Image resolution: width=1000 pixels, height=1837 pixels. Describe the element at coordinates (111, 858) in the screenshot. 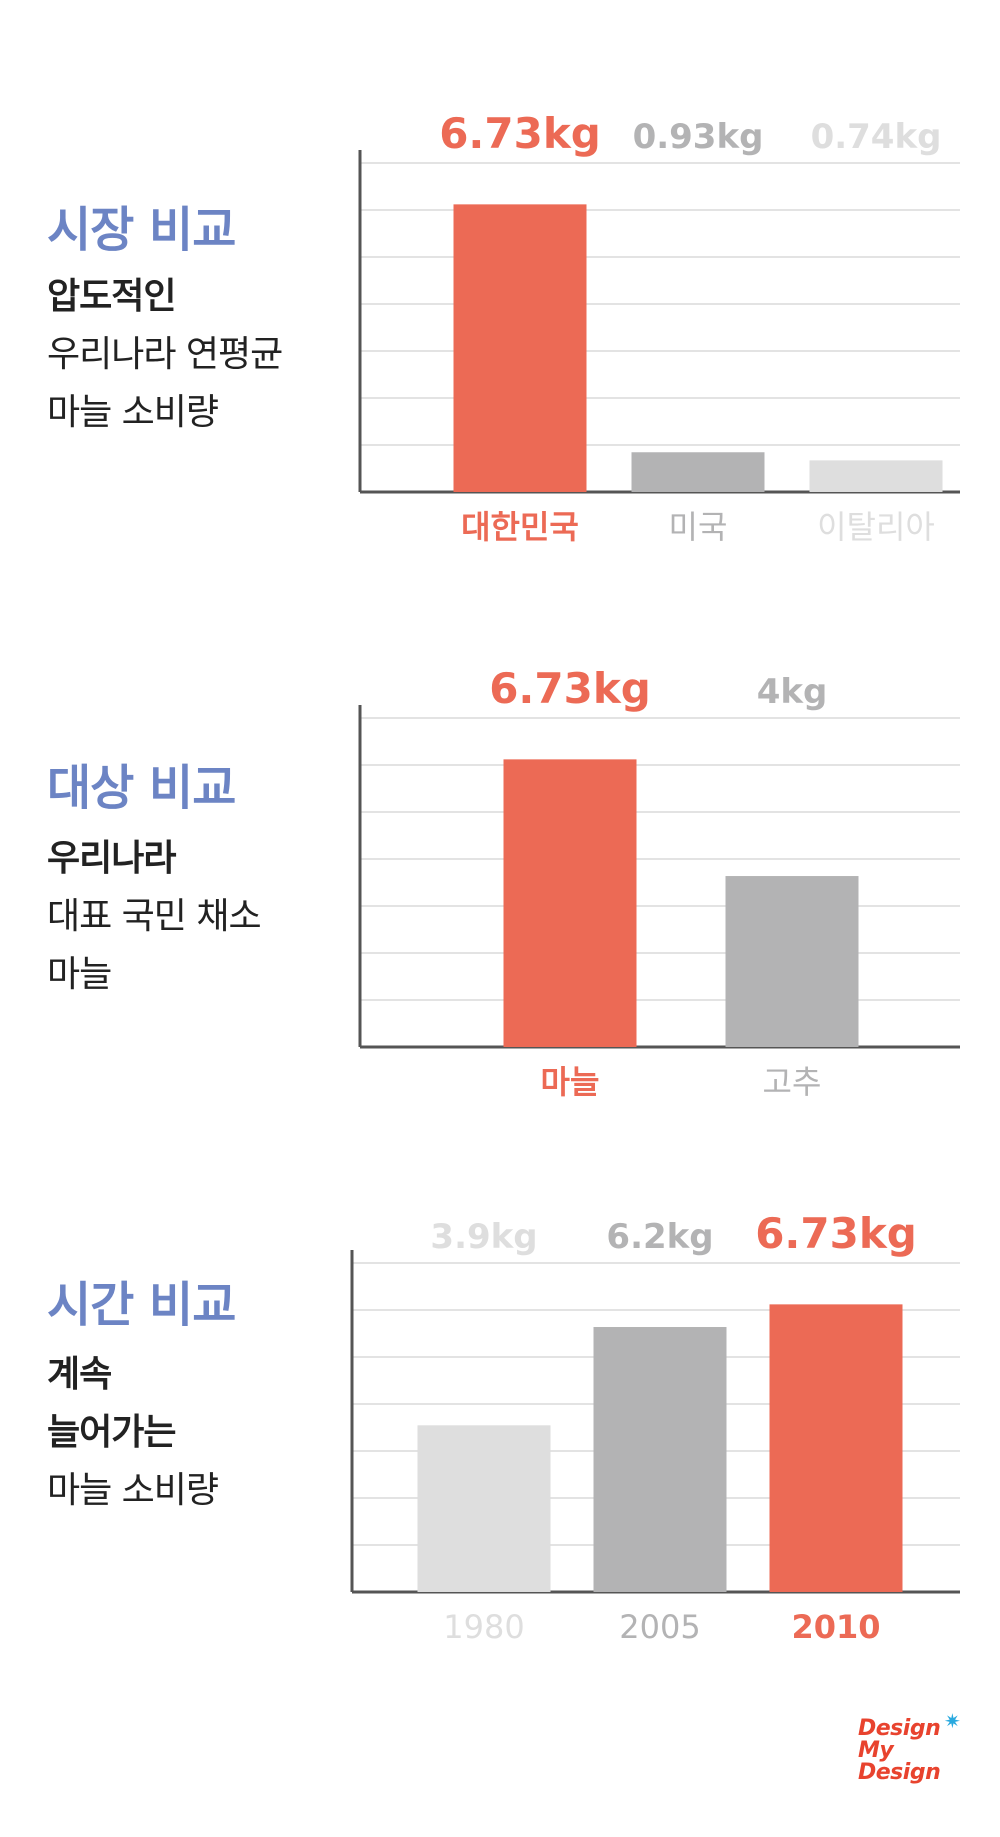

I see `description-line: 우리나라` at that location.